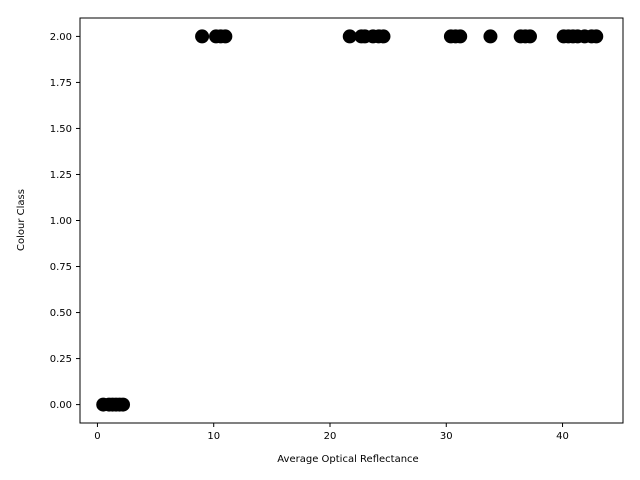 The image size is (640, 480). I want to click on x-tick-label: 40, so click(562, 436).